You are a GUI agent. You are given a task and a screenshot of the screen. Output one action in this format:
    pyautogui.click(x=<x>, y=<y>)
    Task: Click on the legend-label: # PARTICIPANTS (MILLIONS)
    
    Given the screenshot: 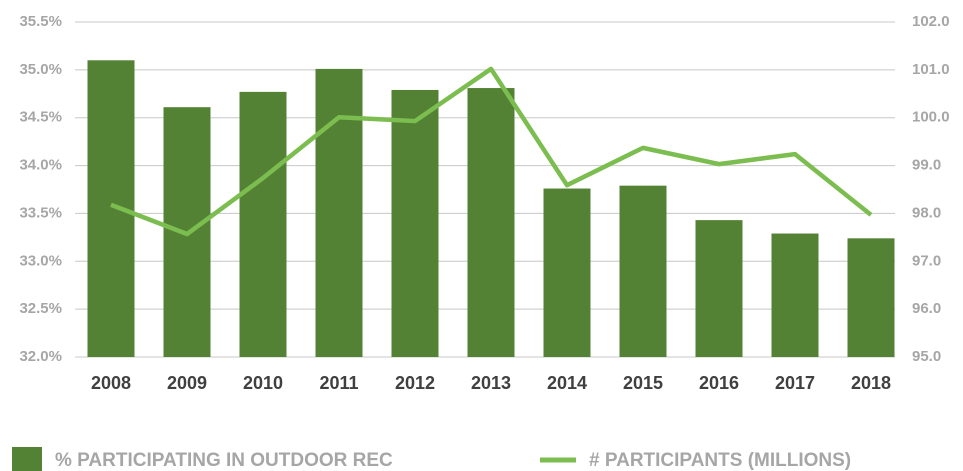 What is the action you would take?
    pyautogui.click(x=720, y=460)
    